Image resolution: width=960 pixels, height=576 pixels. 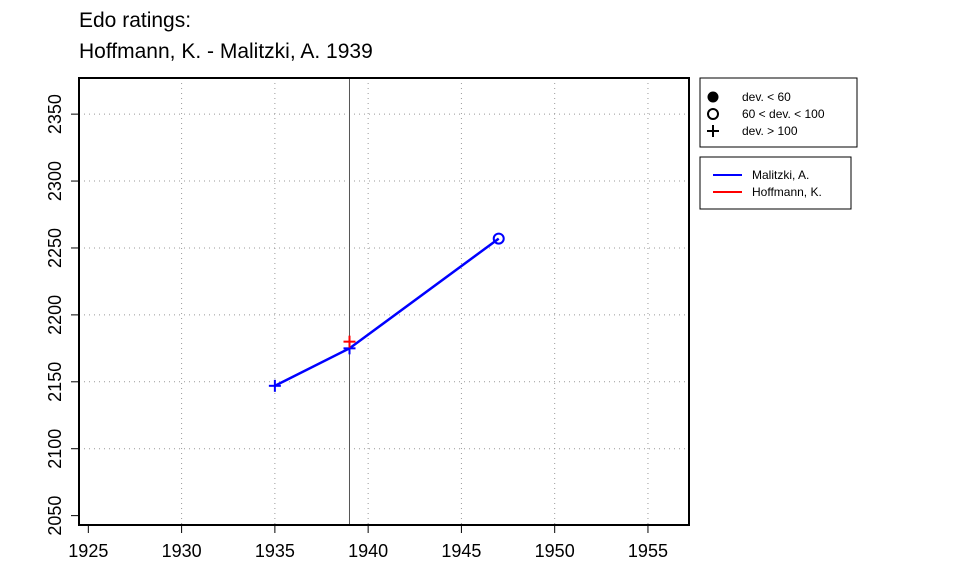 I want to click on series-legend: Malitzki, A. Hoffmann, K., so click(x=775, y=183).